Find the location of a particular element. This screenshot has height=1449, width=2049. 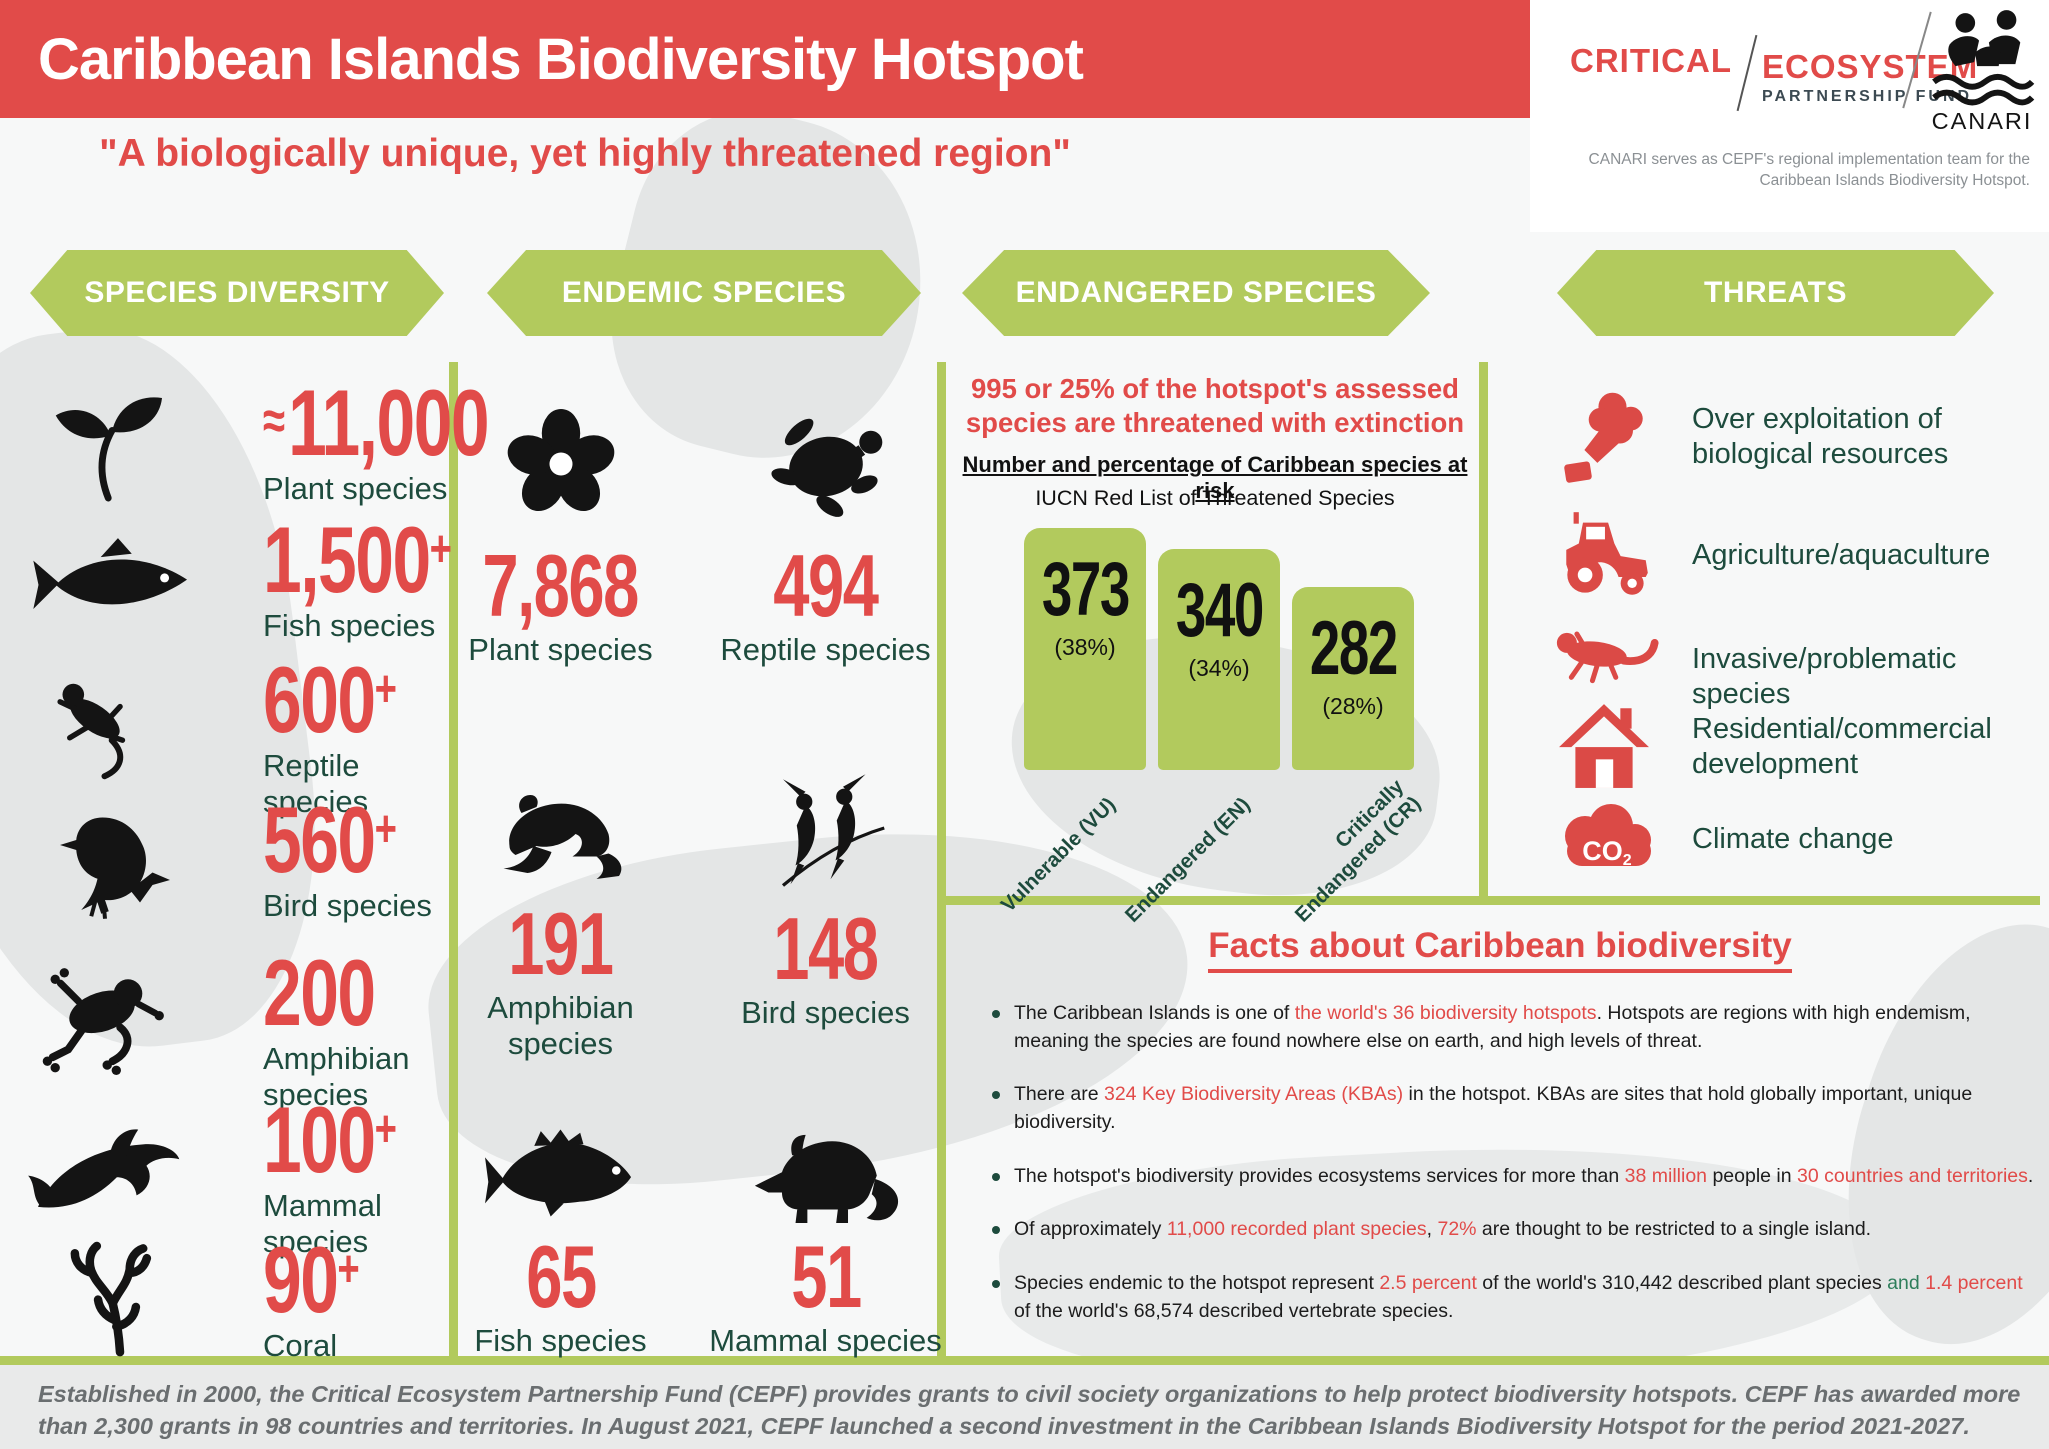

bar-percent: (28%) is located at coordinates (1353, 706).